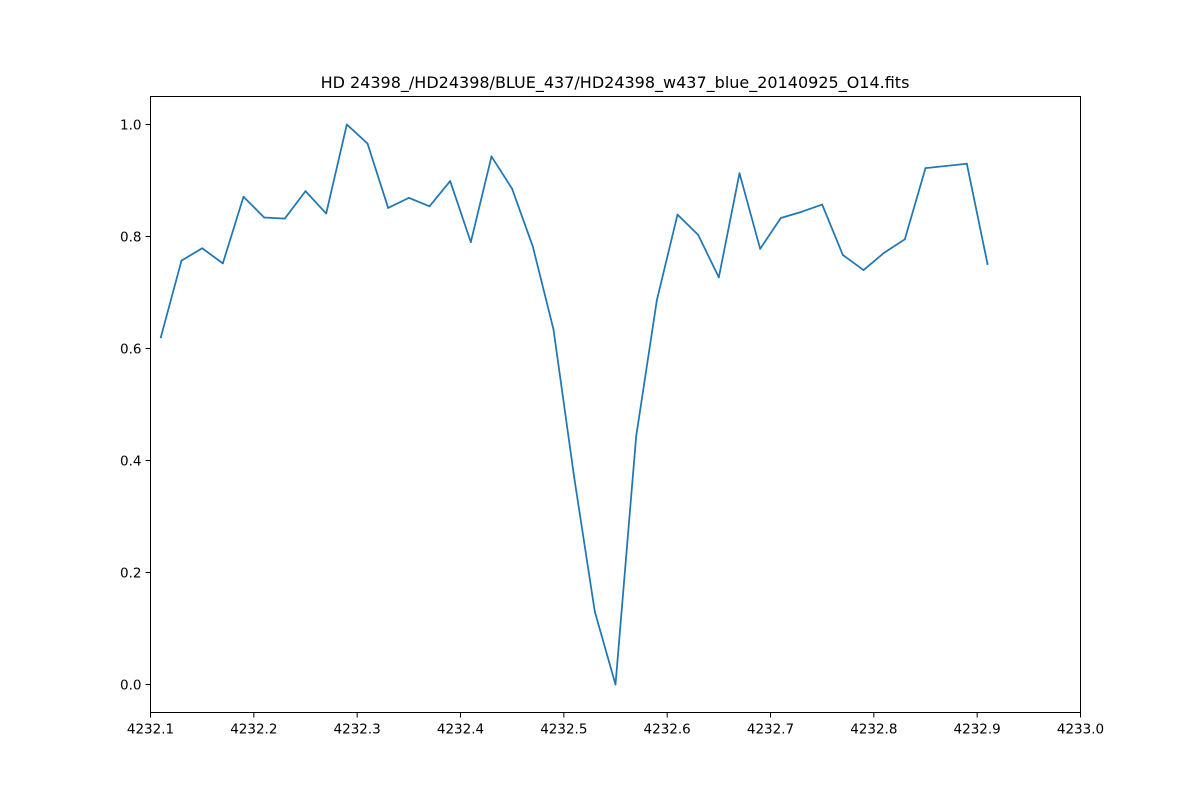  What do you see at coordinates (873, 730) in the screenshot?
I see `x-tick-label: 4232.8` at bounding box center [873, 730].